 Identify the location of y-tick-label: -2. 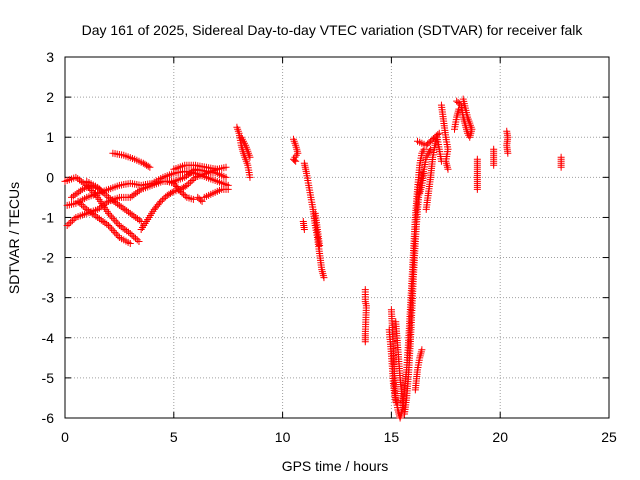
(48, 258).